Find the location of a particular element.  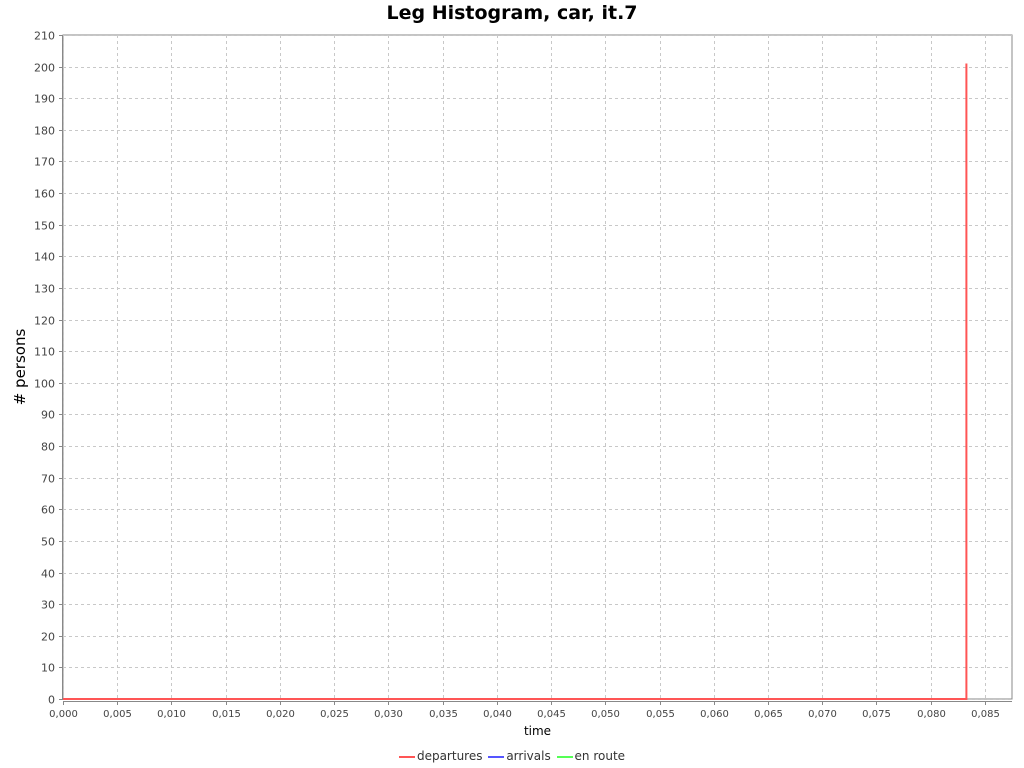

y-tick-label: 140 is located at coordinates (44, 257).